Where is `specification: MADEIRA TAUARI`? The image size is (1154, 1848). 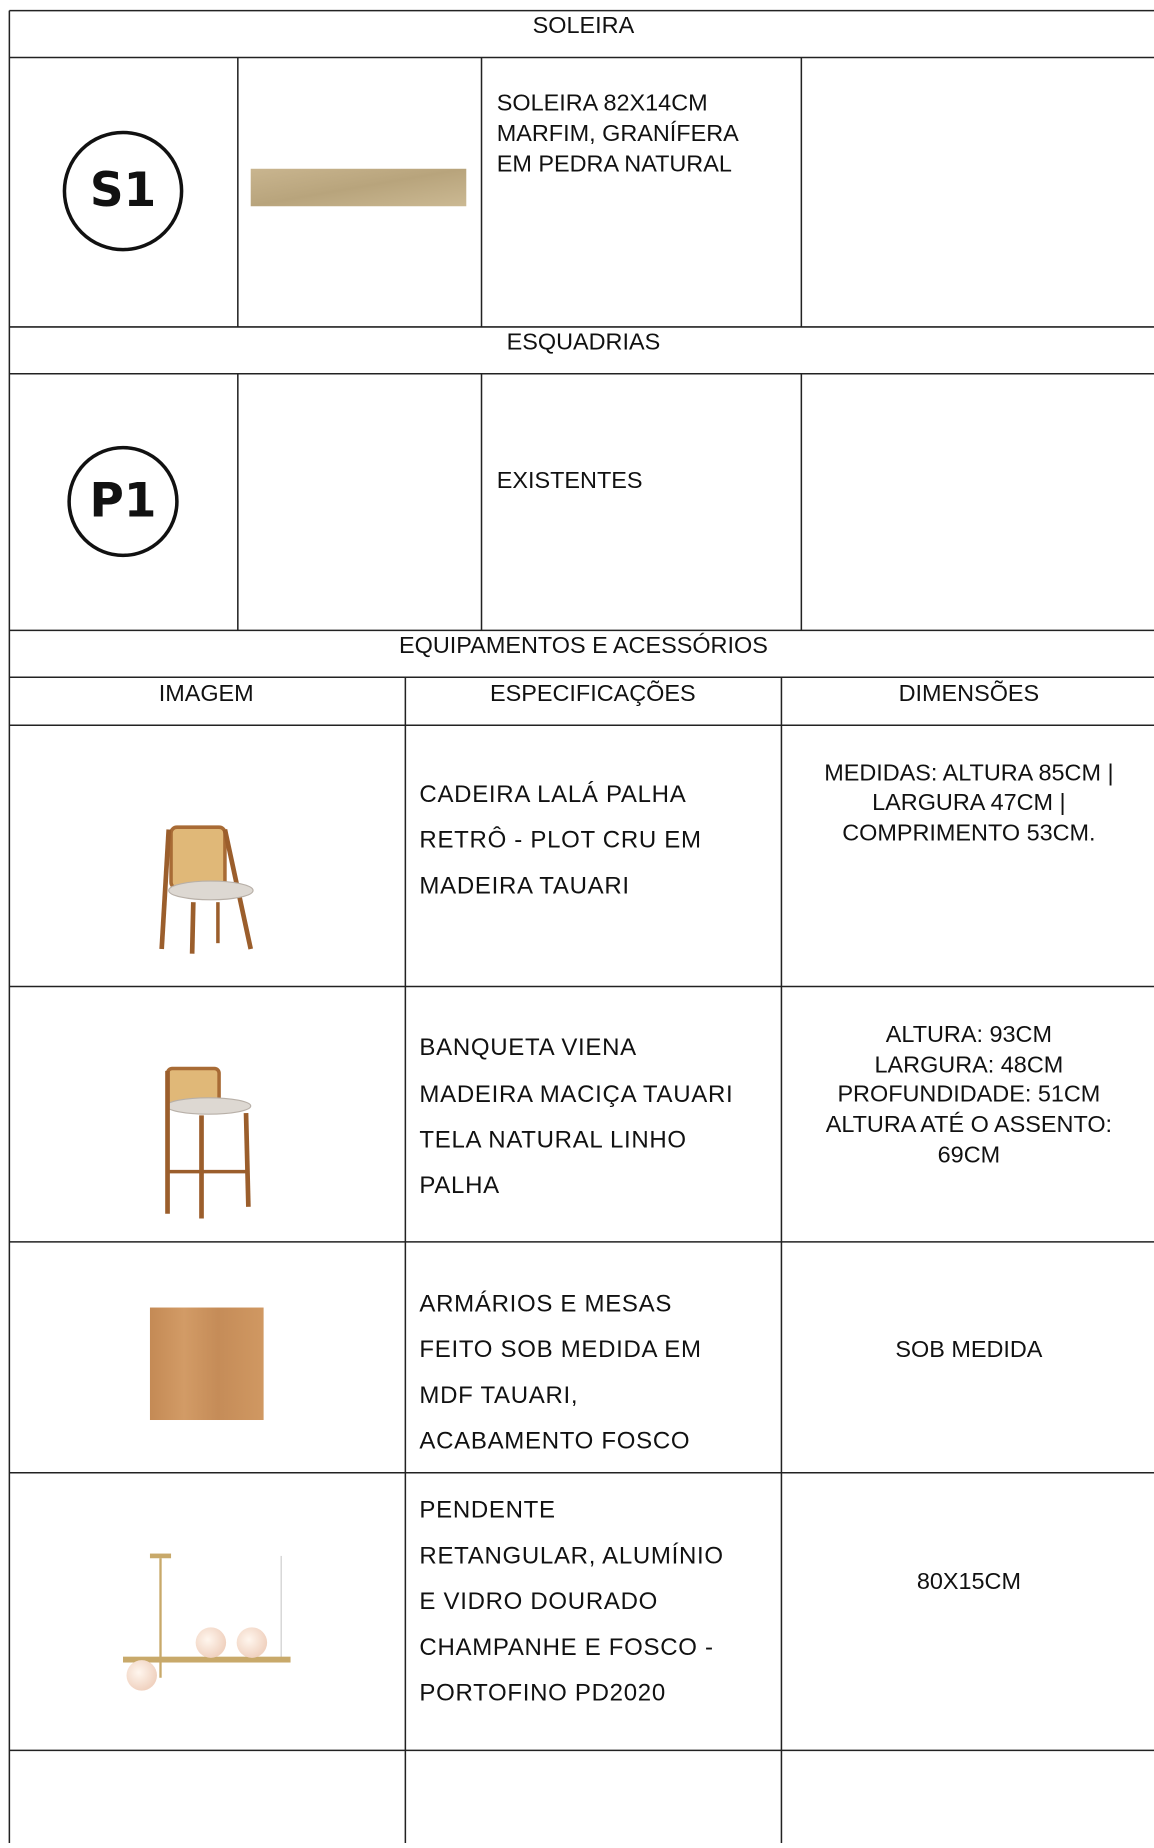
specification: MADEIRA TAUARI is located at coordinates (524, 885).